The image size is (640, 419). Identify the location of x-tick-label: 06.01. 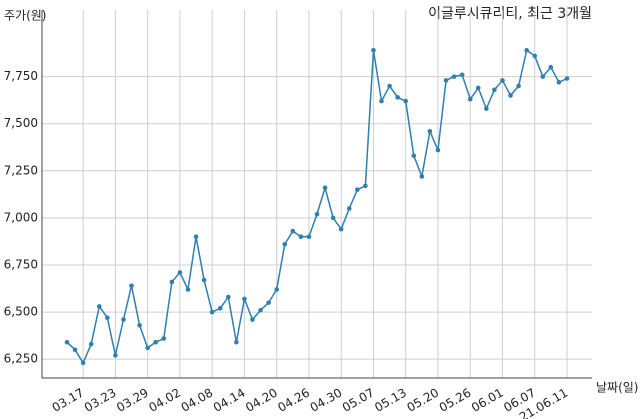
(487, 400).